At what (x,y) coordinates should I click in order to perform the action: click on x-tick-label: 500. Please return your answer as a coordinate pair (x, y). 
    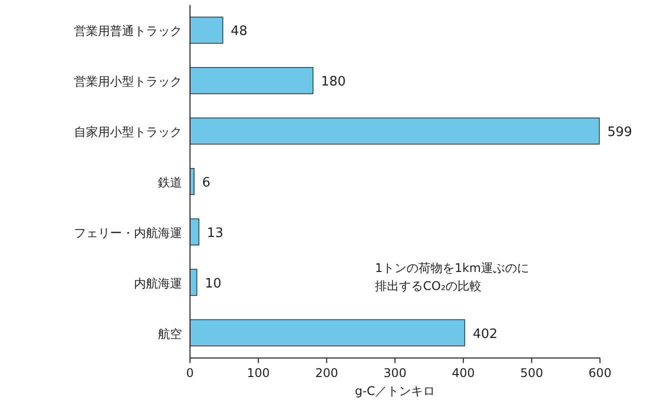
    Looking at the image, I should click on (532, 373).